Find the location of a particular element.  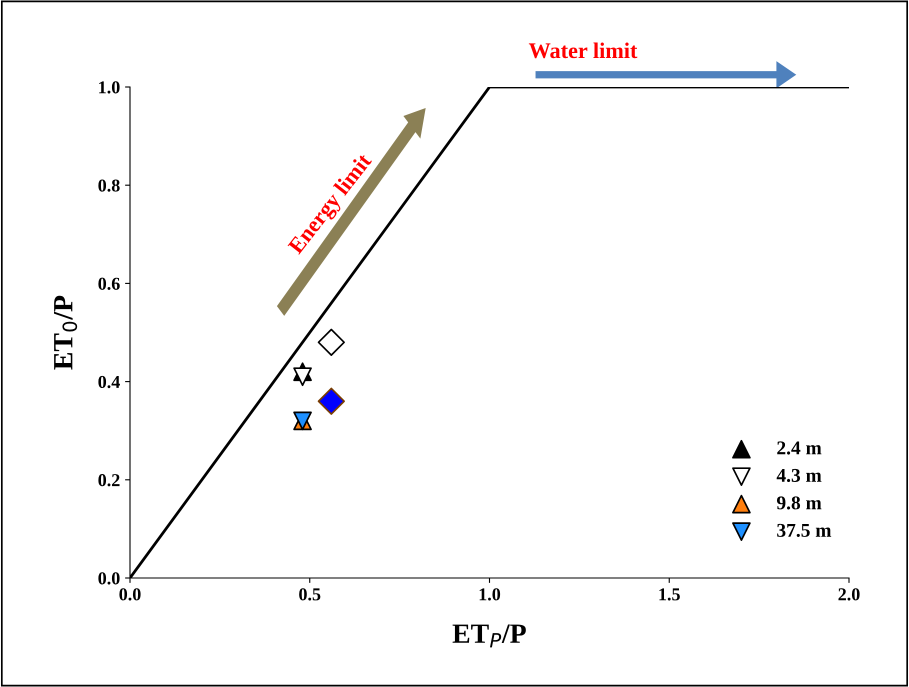

x-tick-label: 0.5 is located at coordinates (309, 594).